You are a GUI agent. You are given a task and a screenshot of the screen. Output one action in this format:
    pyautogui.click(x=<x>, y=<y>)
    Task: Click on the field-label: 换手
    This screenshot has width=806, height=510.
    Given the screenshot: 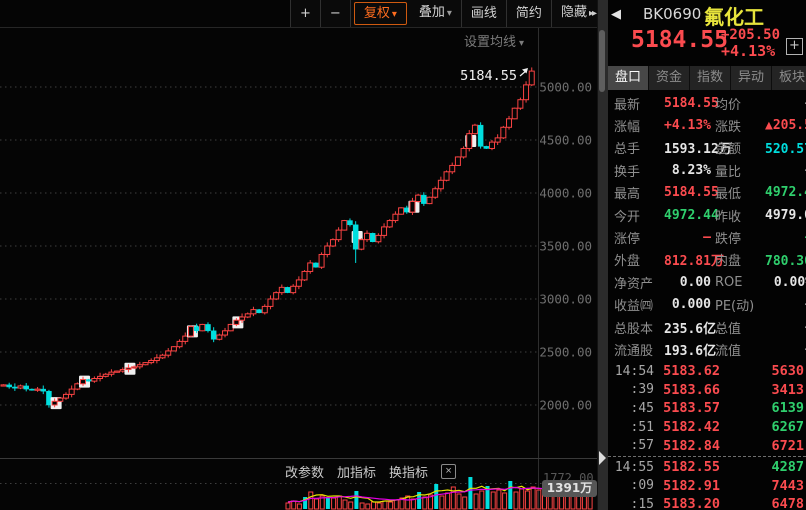 What is the action you would take?
    pyautogui.click(x=627, y=172)
    